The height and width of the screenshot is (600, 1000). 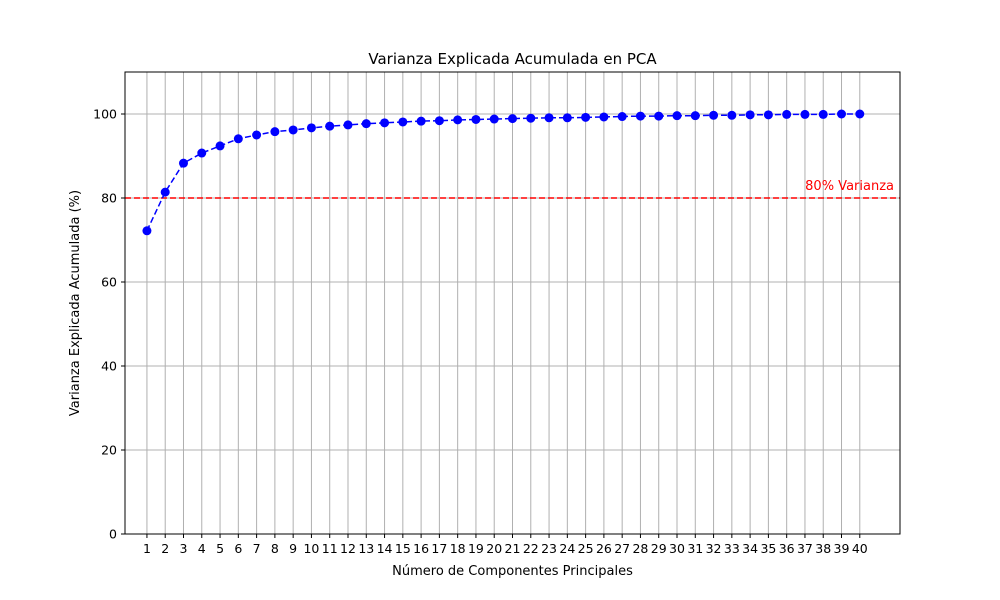 I want to click on y-tick-label: 0, so click(x=113, y=534).